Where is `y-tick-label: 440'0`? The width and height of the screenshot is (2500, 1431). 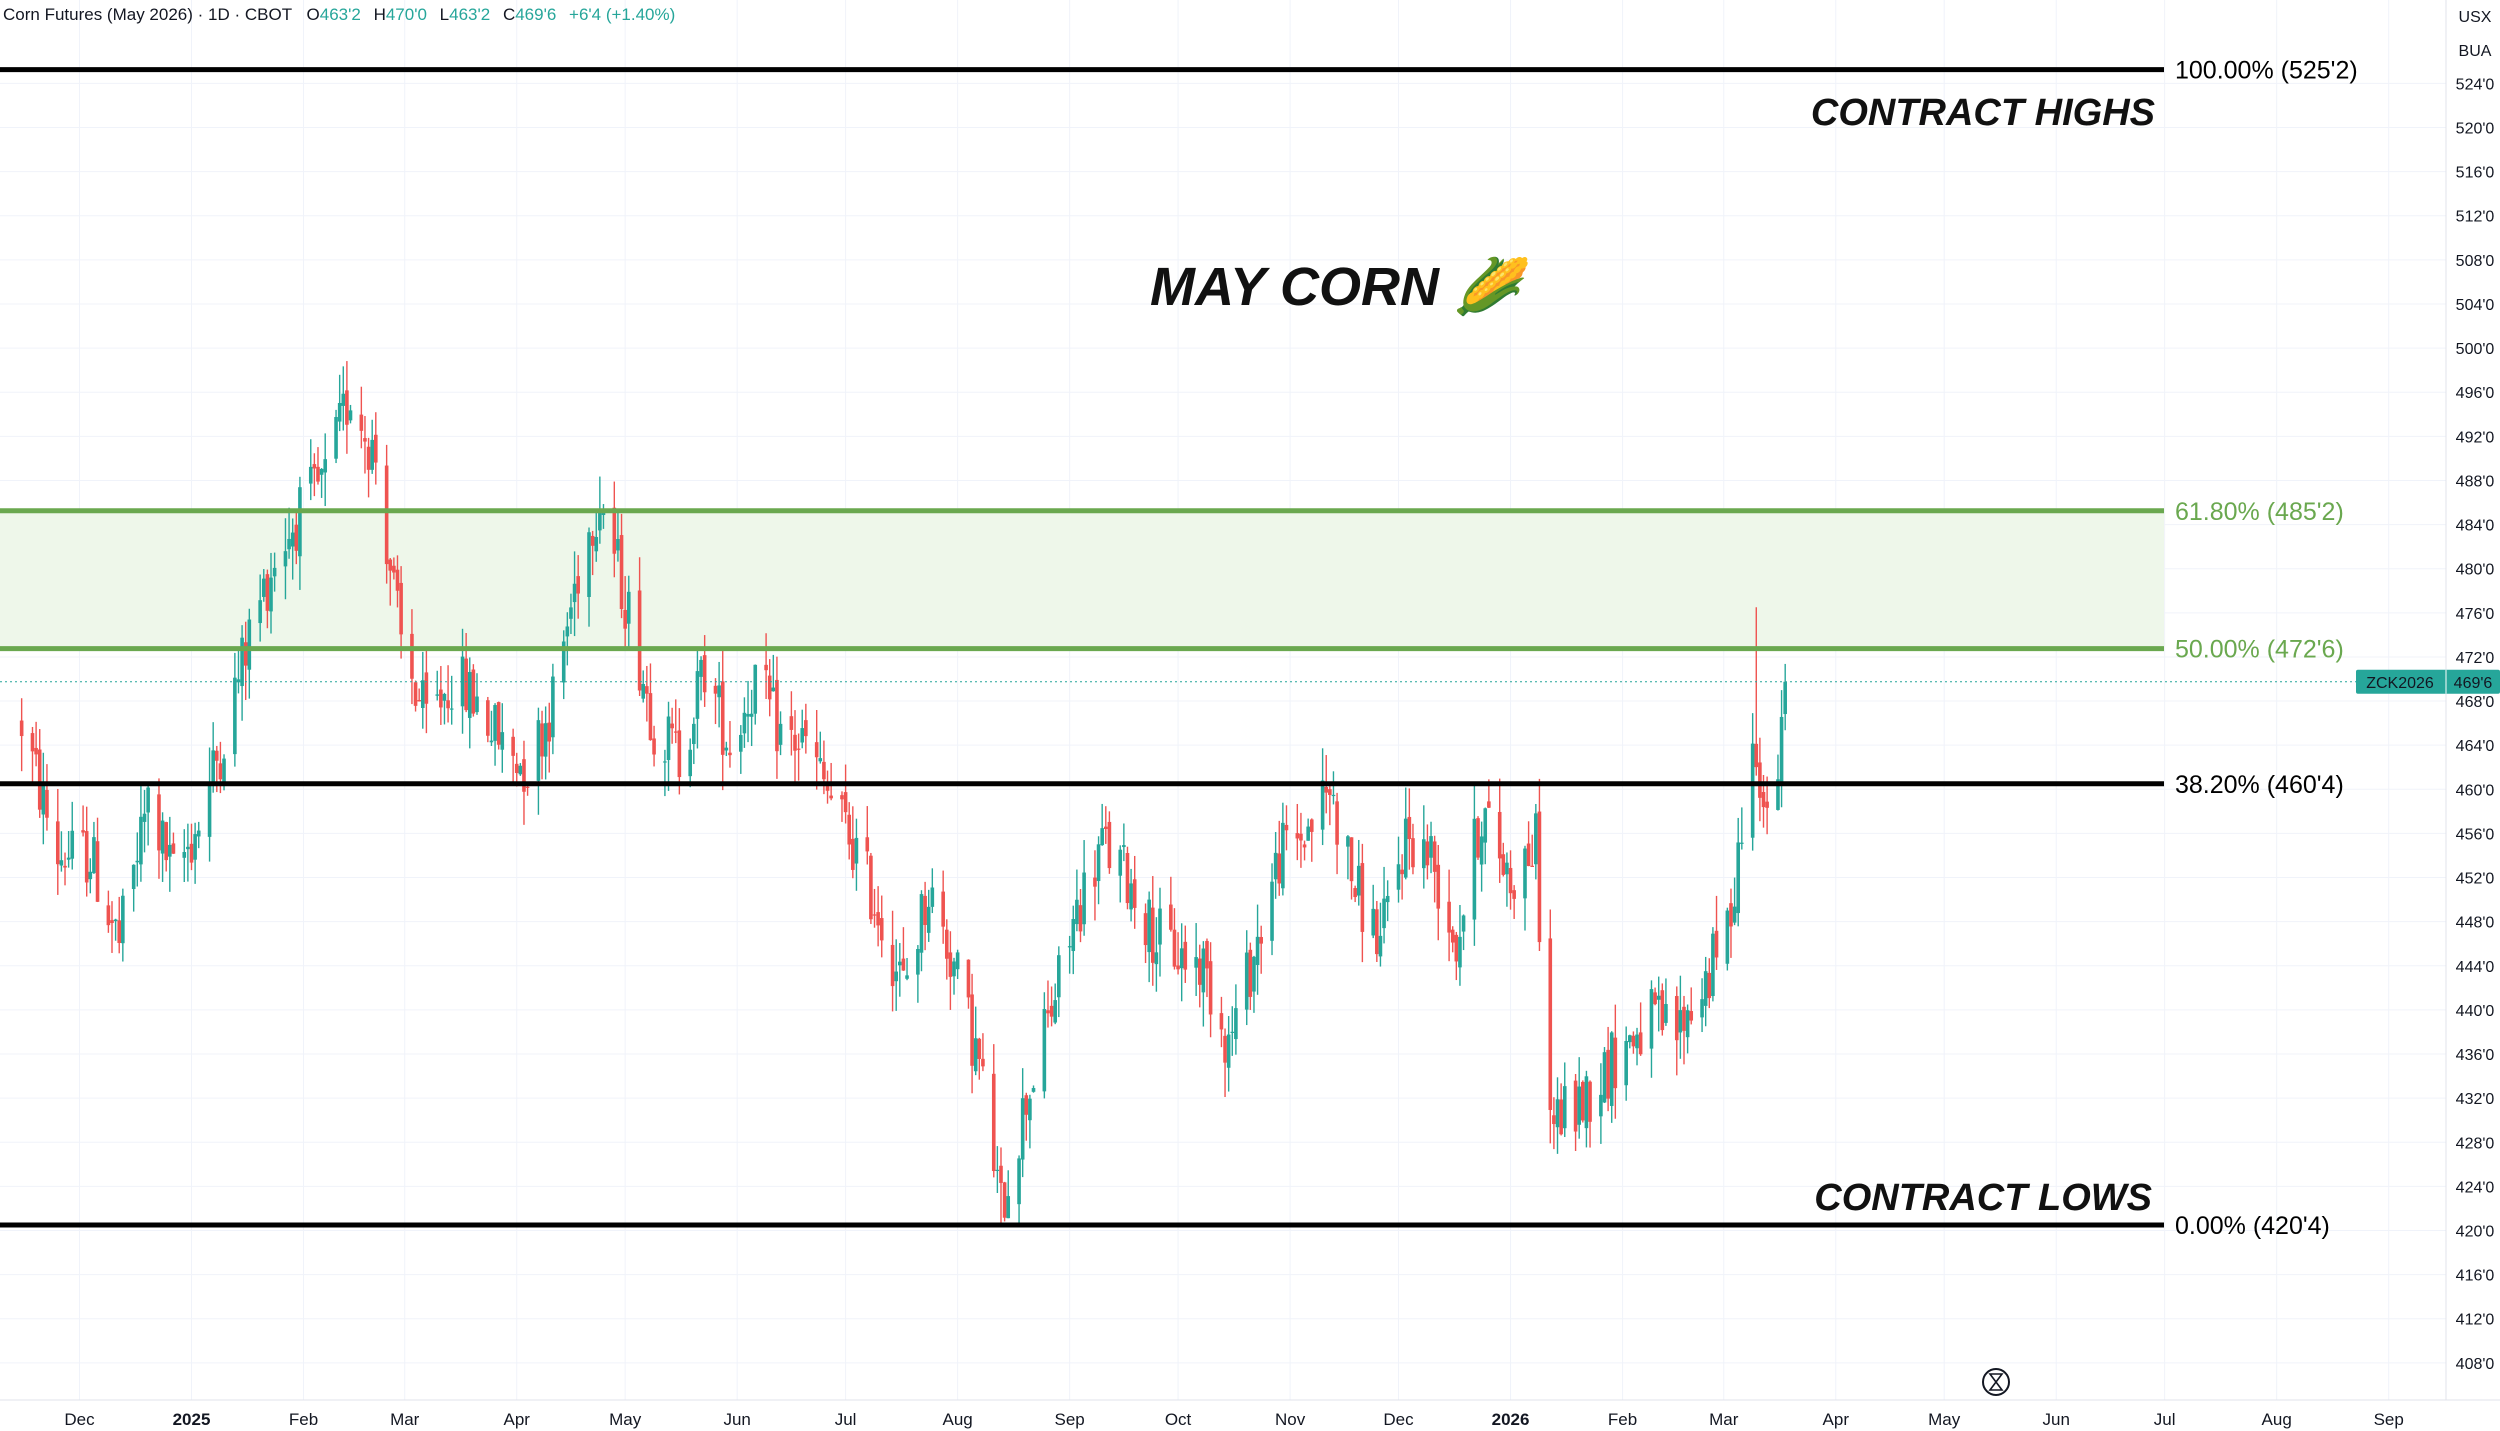 y-tick-label: 440'0 is located at coordinates (2475, 1011).